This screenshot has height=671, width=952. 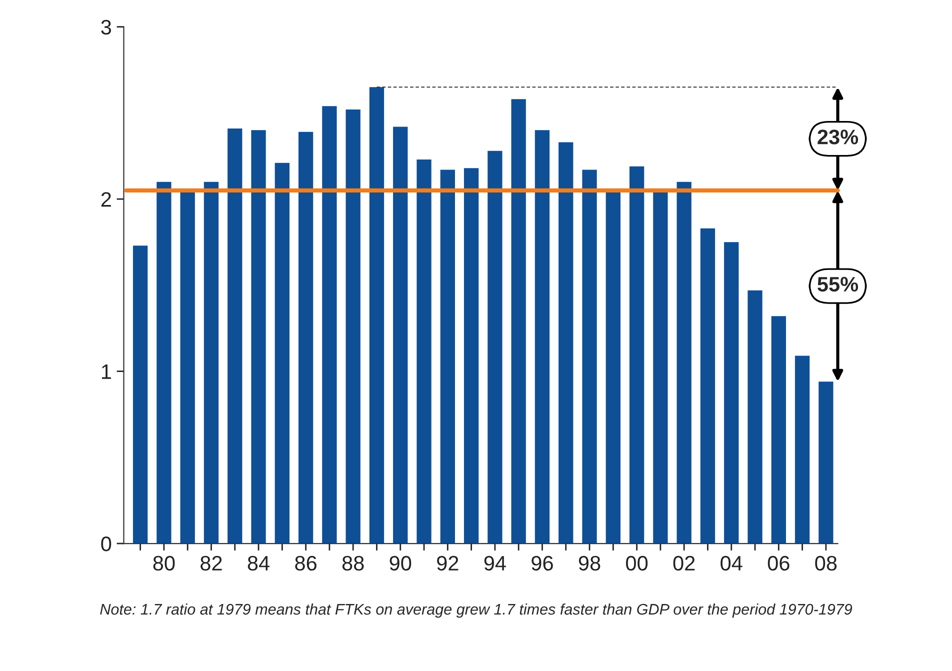 I want to click on x-tick-label: 08, so click(x=826, y=563).